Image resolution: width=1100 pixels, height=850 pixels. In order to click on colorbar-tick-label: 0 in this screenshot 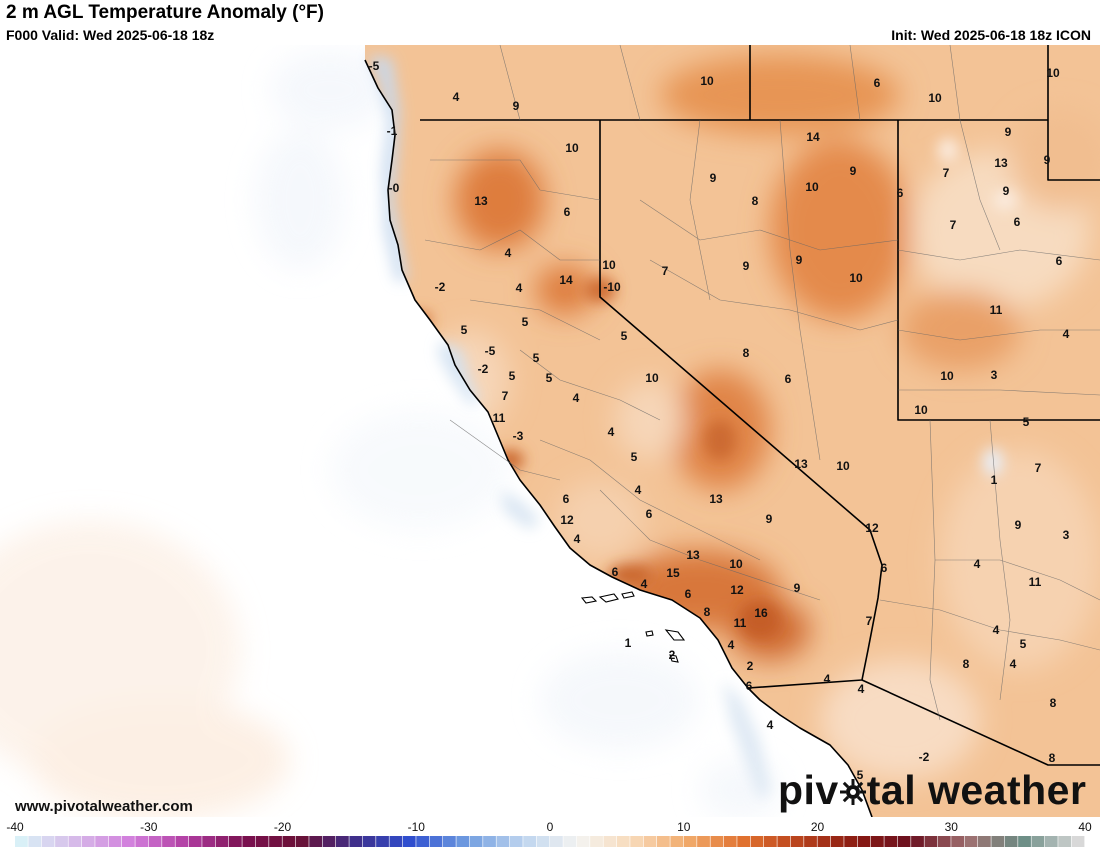, I will do `click(550, 827)`.